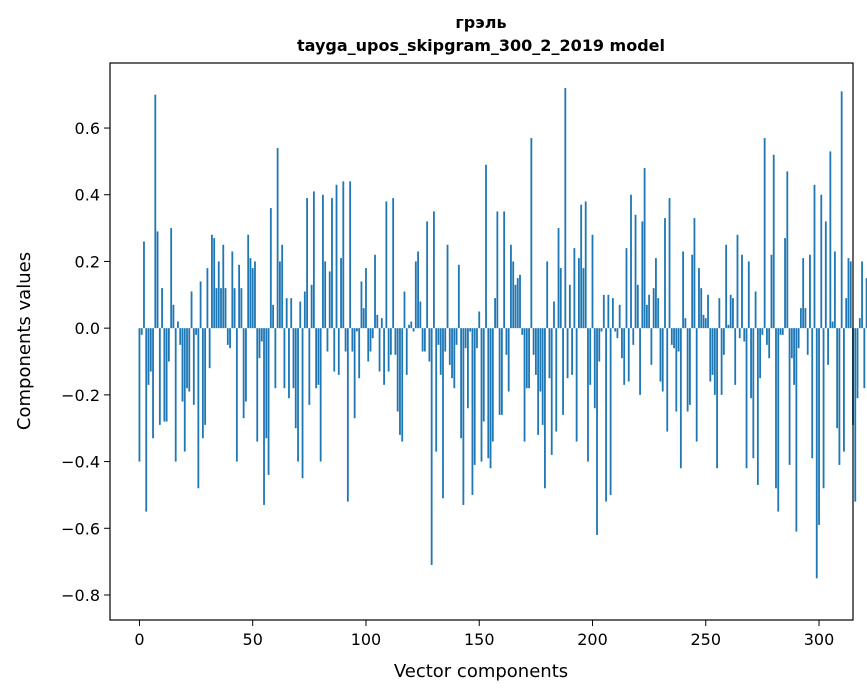 The image size is (867, 696). Describe the element at coordinates (705, 639) in the screenshot. I see `x-tick-label: 250` at that location.